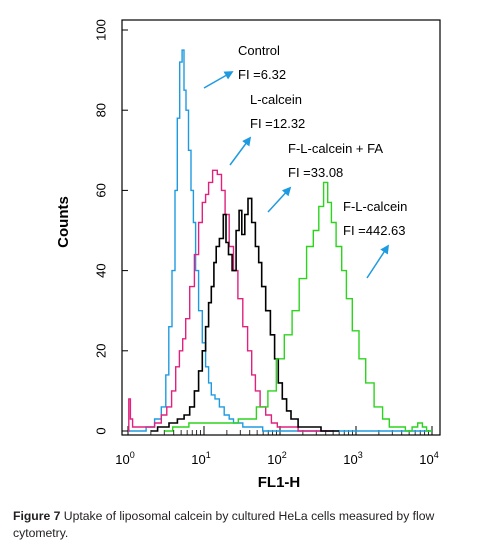 The width and height of the screenshot is (489, 544). Describe the element at coordinates (277, 123) in the screenshot. I see `annotation-l-calcein-fi: FI =12.32` at that location.